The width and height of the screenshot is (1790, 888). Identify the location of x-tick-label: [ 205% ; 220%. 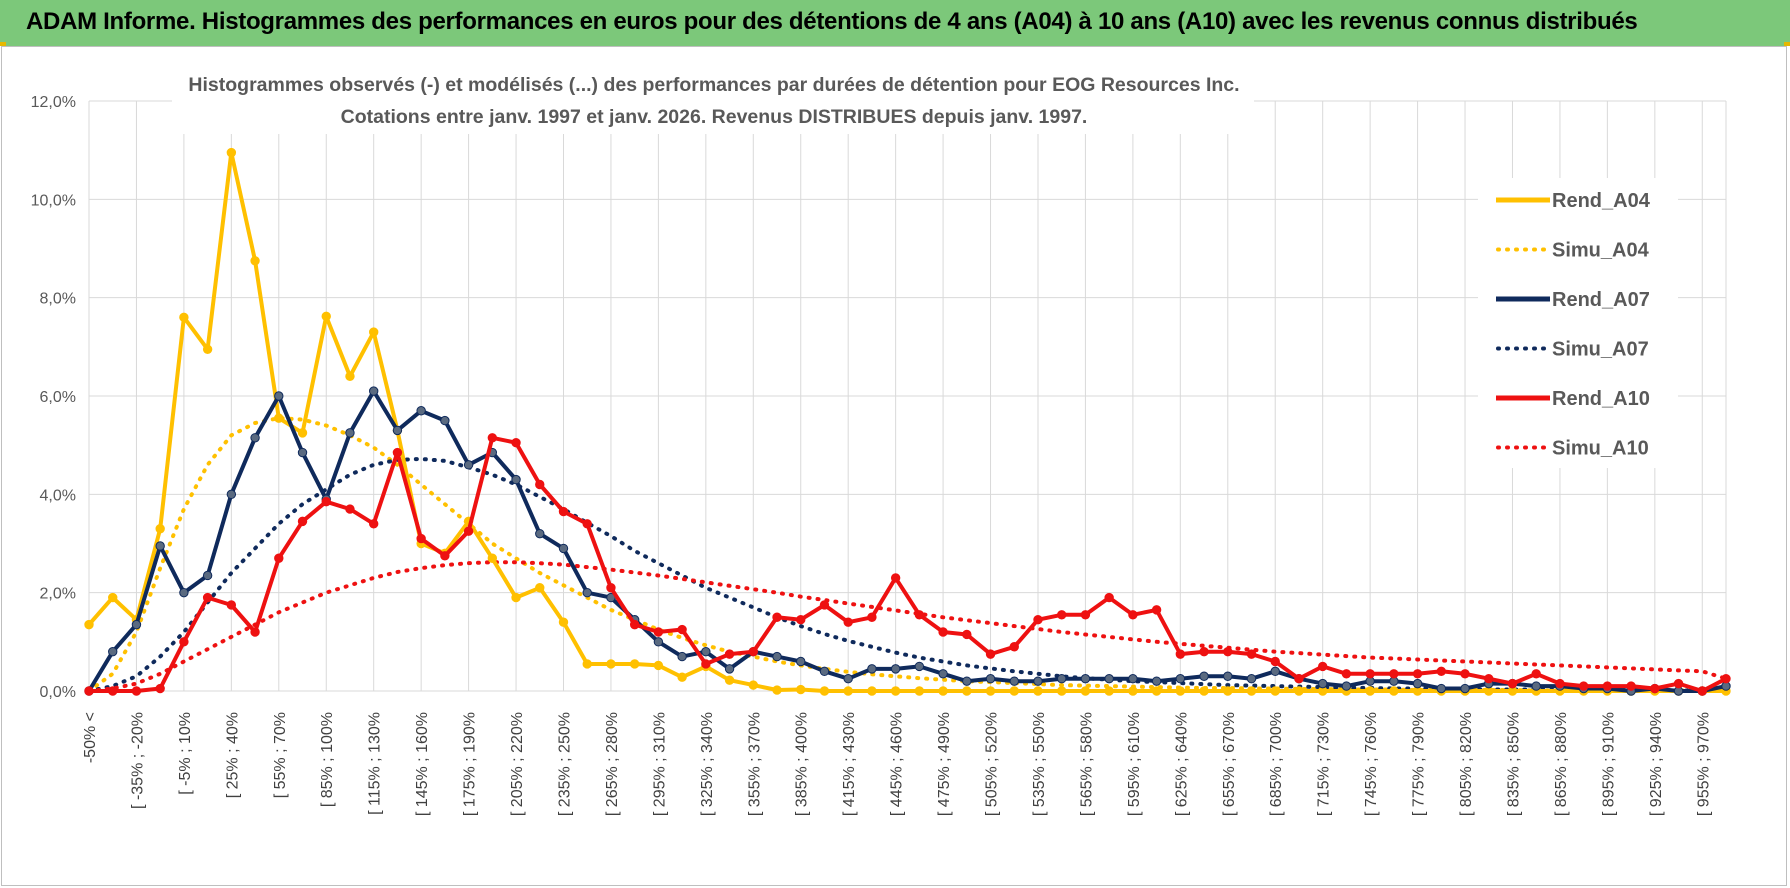
(517, 764).